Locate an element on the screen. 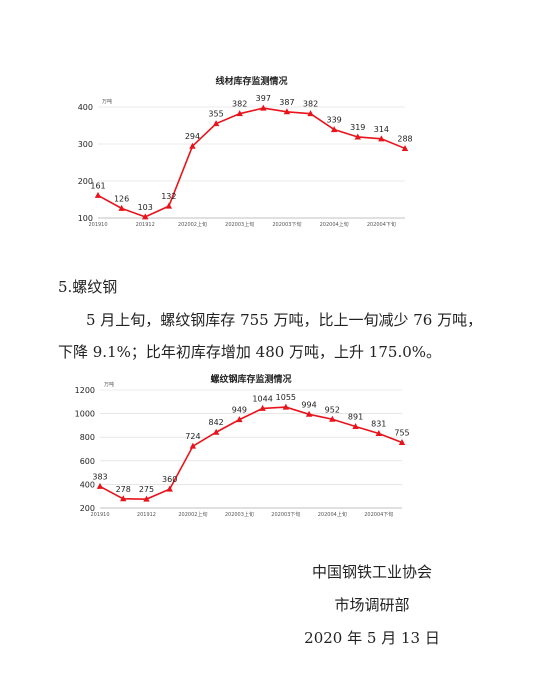  value-label: 161 is located at coordinates (97, 185).